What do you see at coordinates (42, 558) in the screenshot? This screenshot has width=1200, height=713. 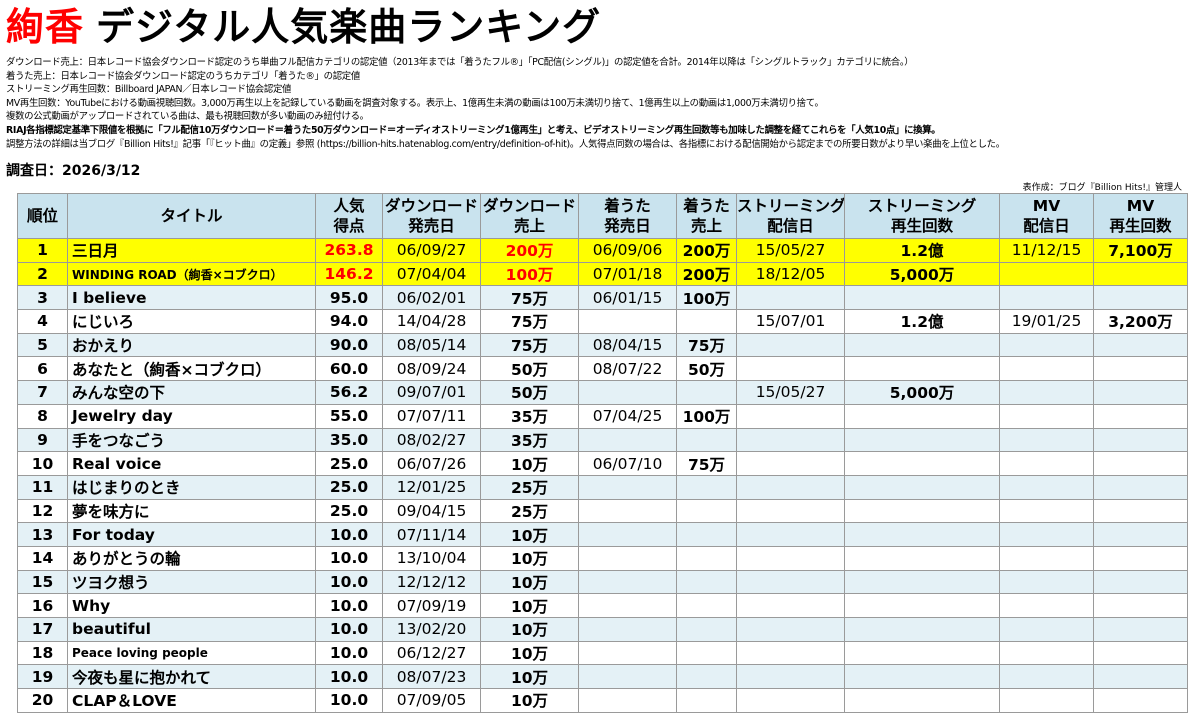 I see `rank-cell: 14` at bounding box center [42, 558].